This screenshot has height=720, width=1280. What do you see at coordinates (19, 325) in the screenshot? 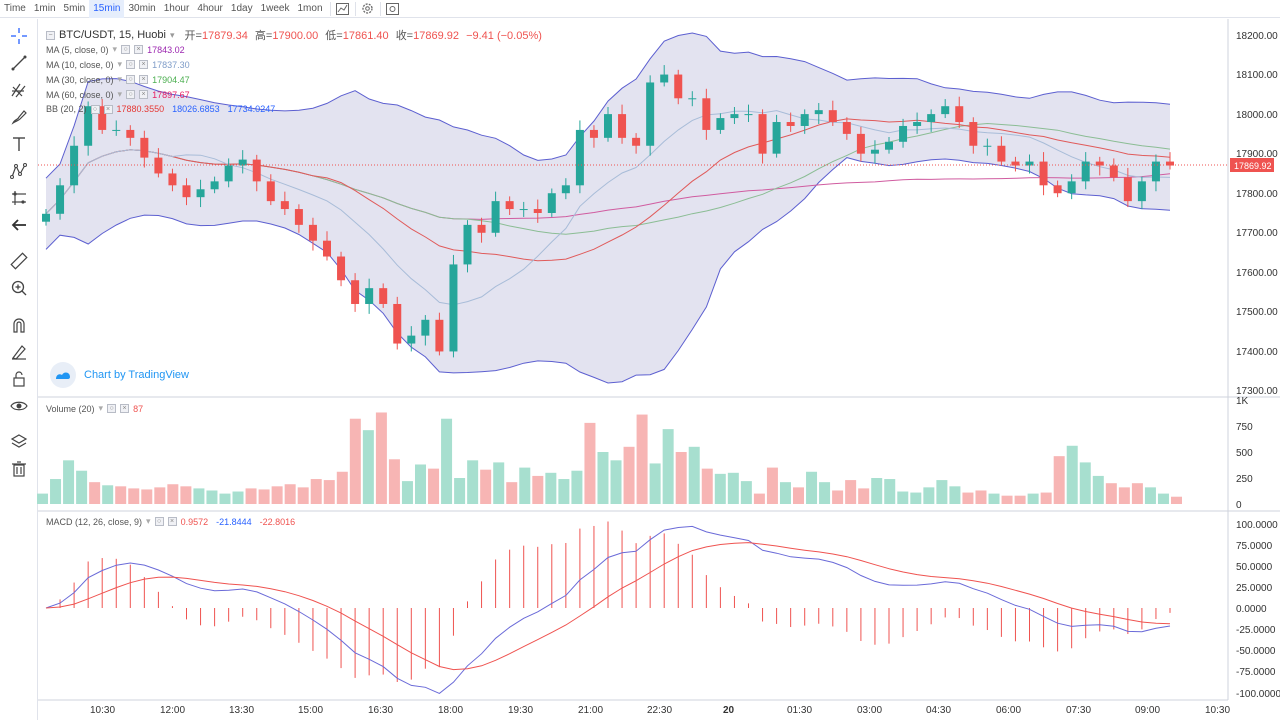
I see `magnet-icon` at bounding box center [19, 325].